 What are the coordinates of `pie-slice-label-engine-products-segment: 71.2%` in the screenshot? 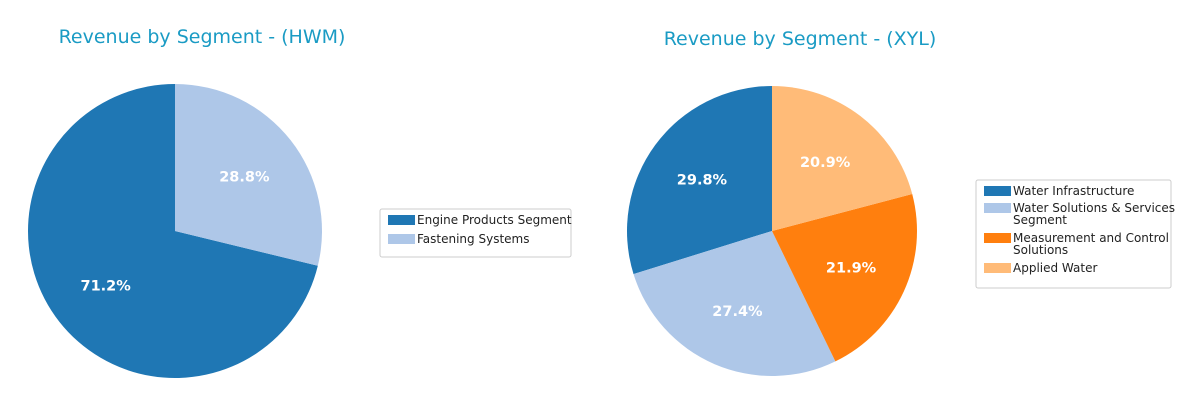 It's located at (105, 286).